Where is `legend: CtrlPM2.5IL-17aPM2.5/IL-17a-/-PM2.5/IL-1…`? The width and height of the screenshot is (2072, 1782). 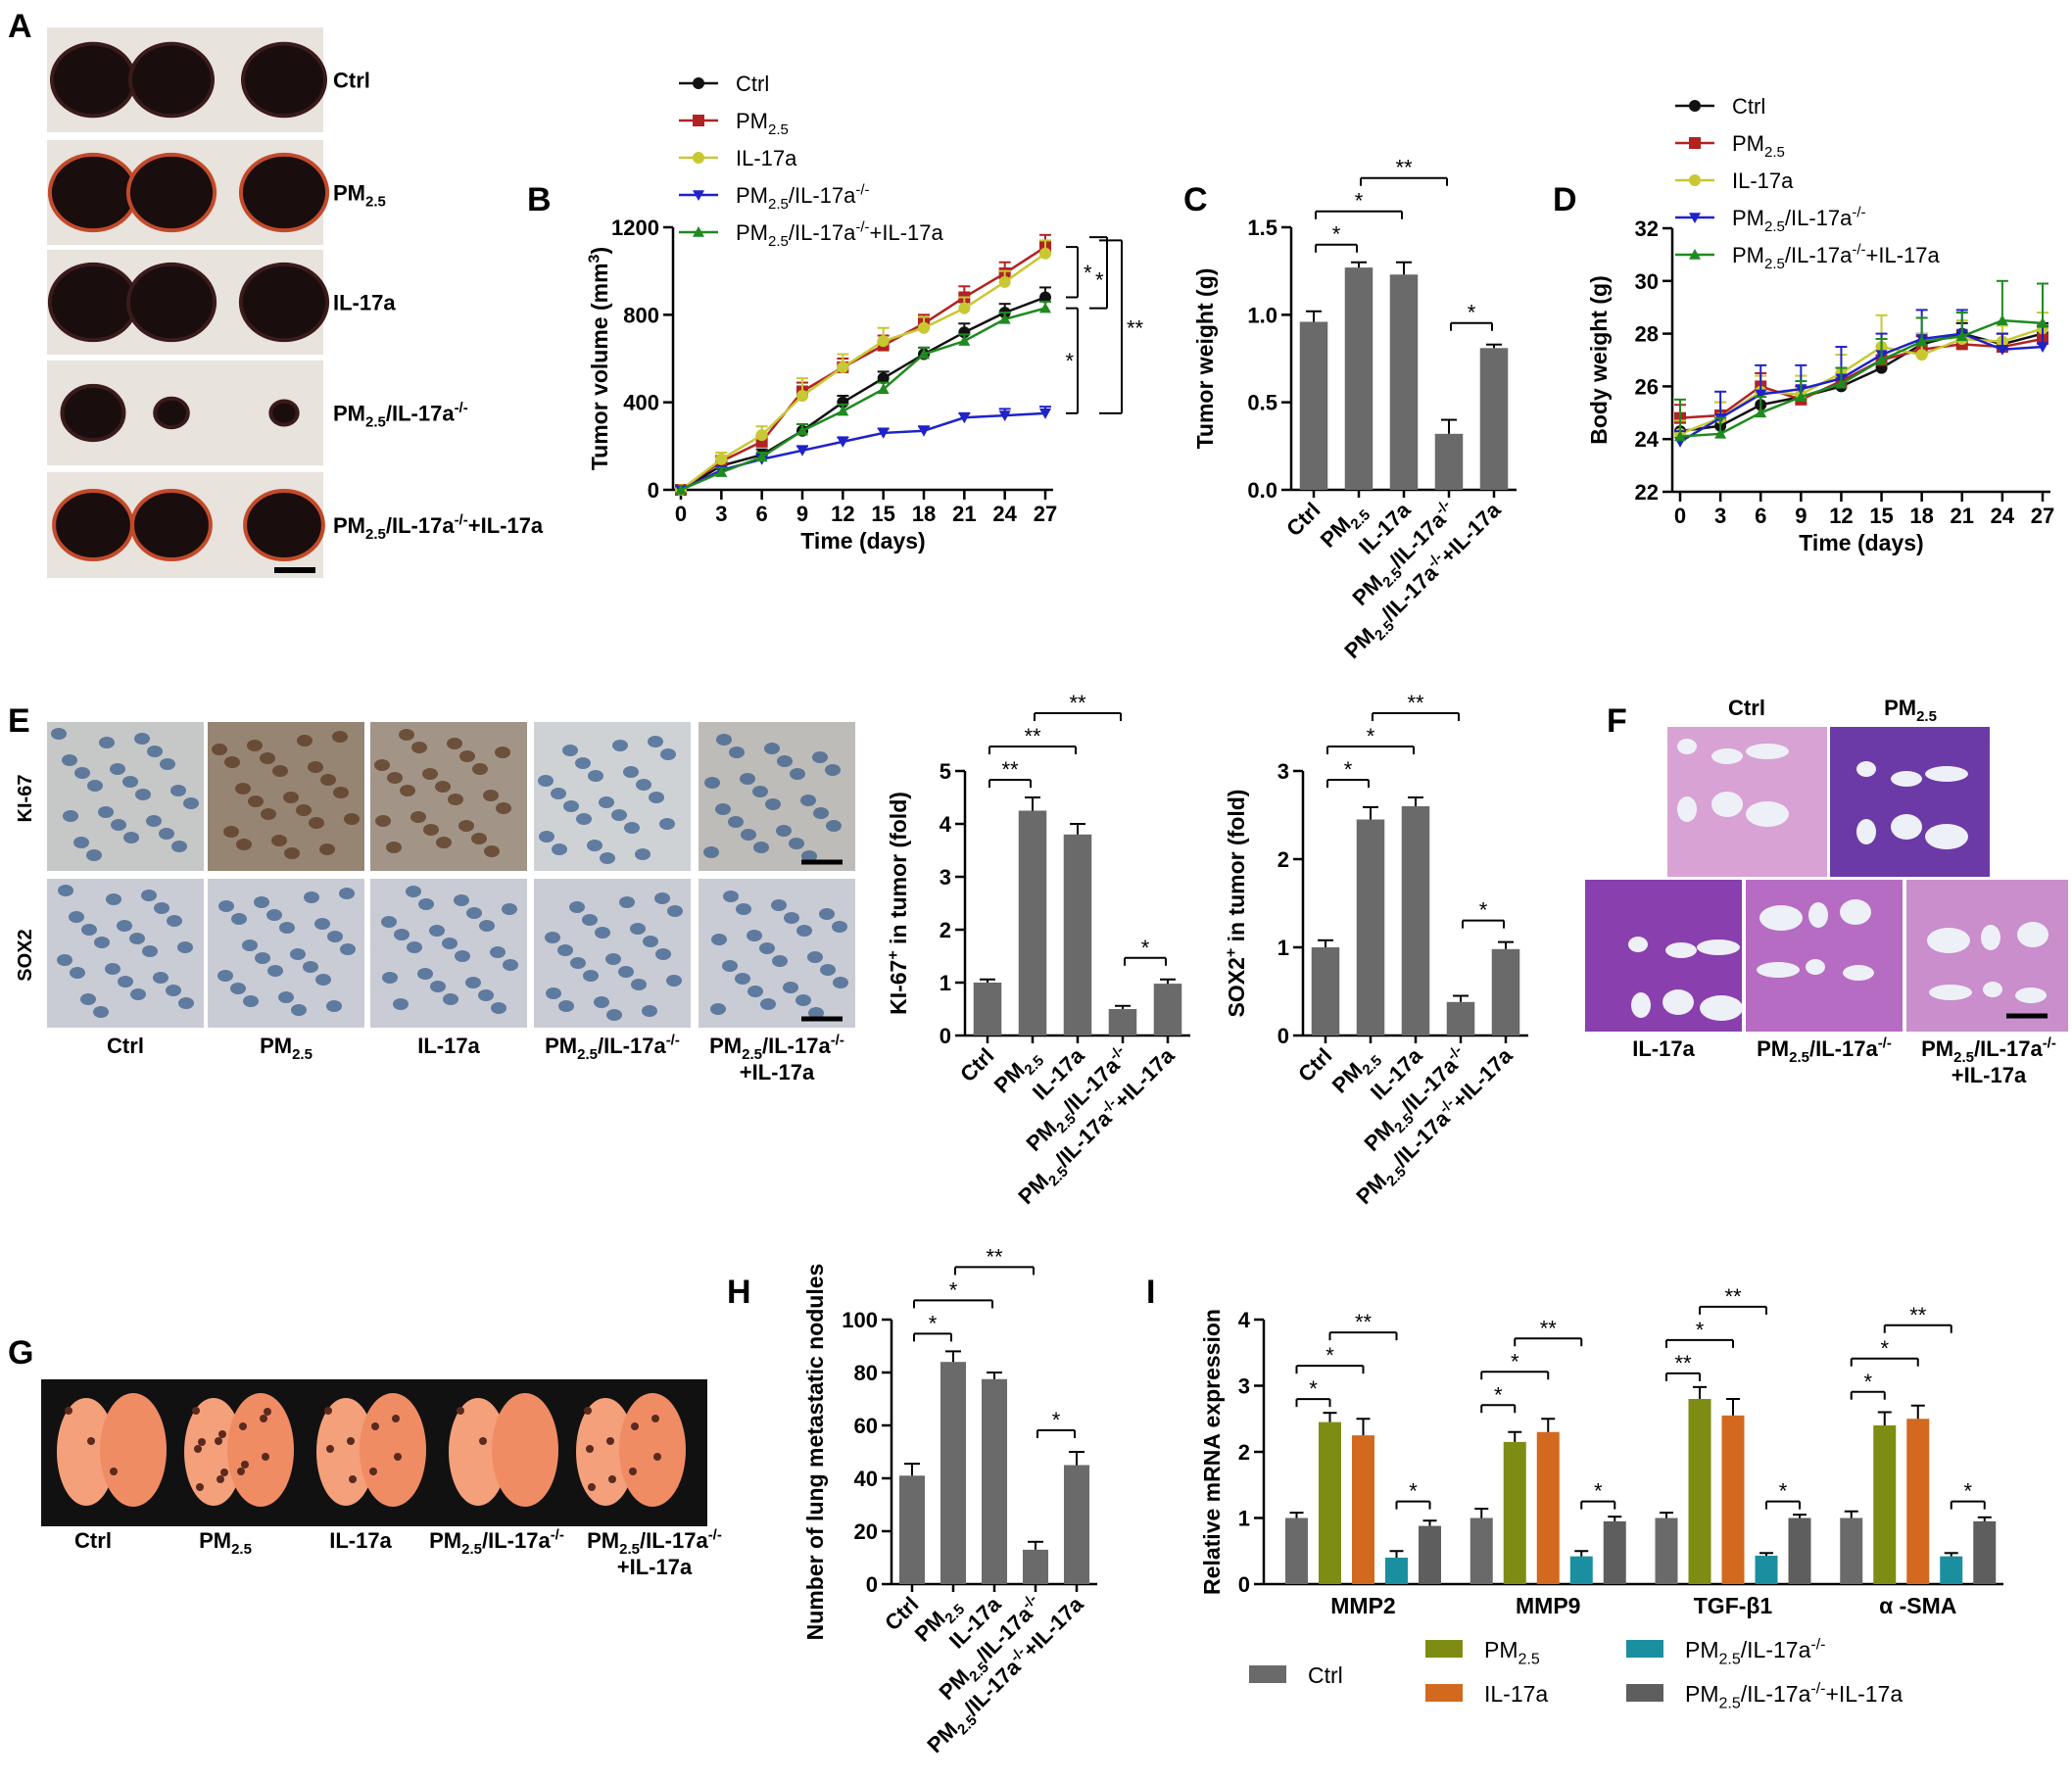
legend: CtrlPM2.5IL-17aPM2.5/IL-17a-/-PM2.5/IL-1… is located at coordinates (1808, 183).